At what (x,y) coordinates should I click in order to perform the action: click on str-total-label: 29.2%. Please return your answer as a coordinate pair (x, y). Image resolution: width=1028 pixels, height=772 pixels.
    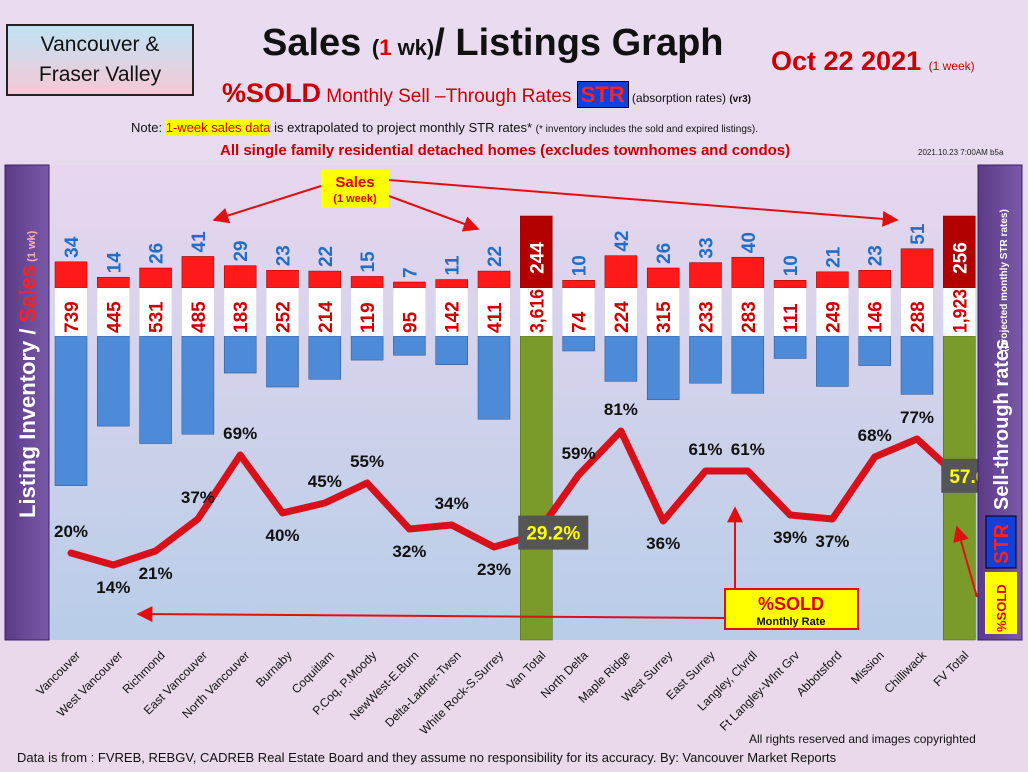
    Looking at the image, I should click on (553, 534).